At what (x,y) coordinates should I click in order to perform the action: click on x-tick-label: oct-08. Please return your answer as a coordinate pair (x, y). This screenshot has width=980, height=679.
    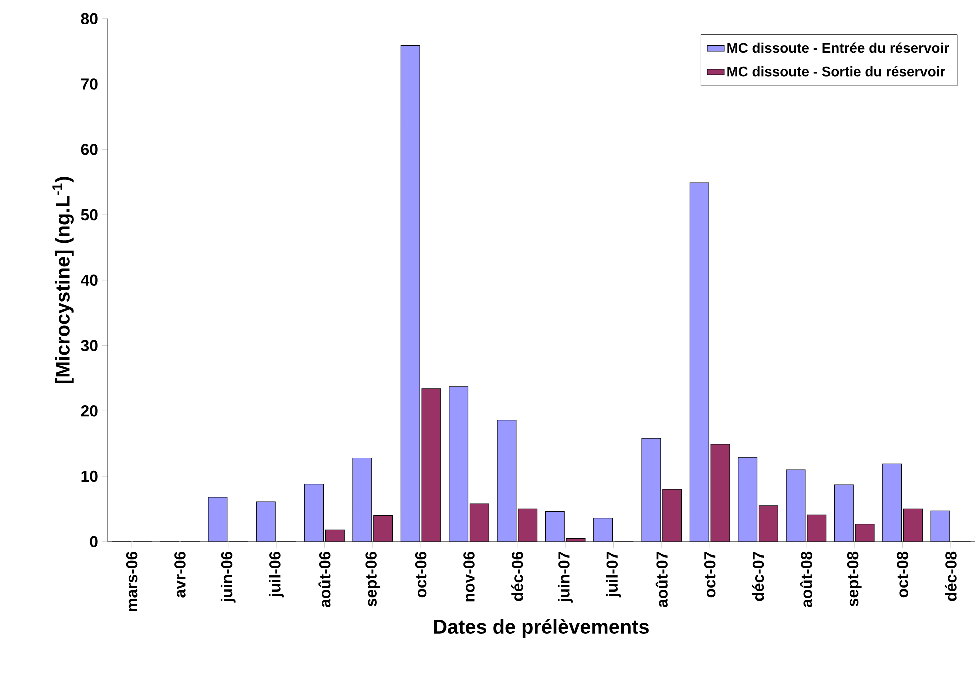
    Looking at the image, I should click on (902, 575).